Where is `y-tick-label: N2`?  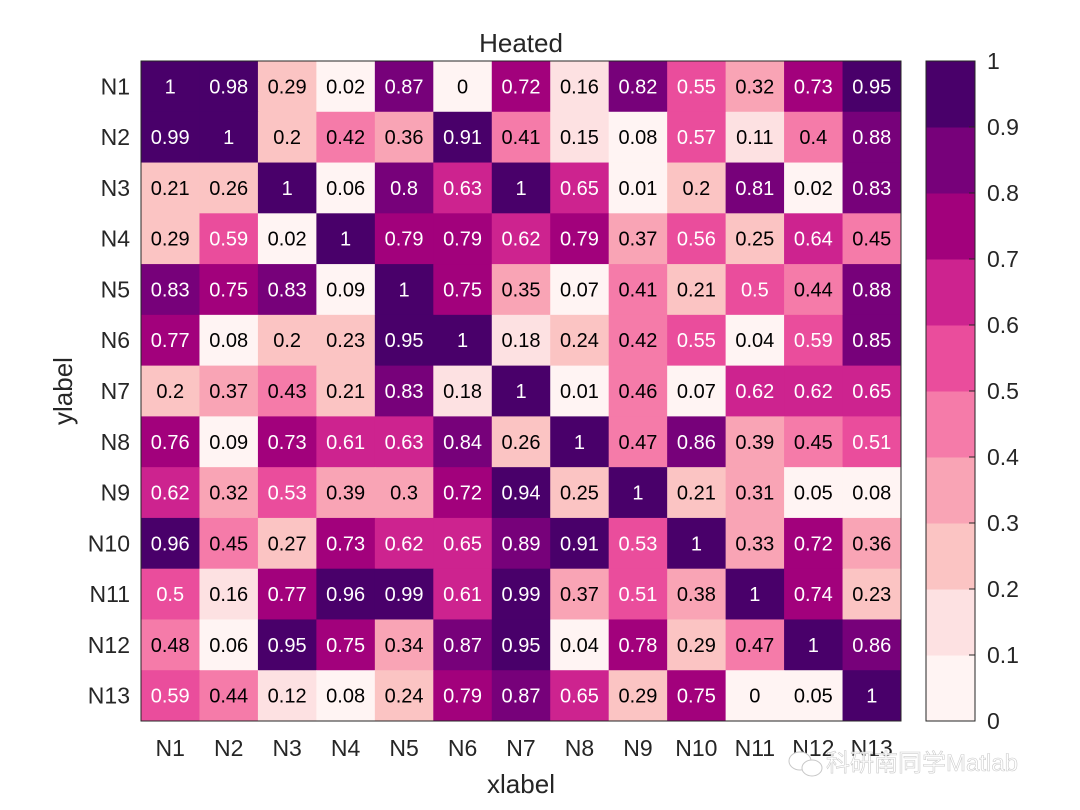 y-tick-label: N2 is located at coordinates (115, 137).